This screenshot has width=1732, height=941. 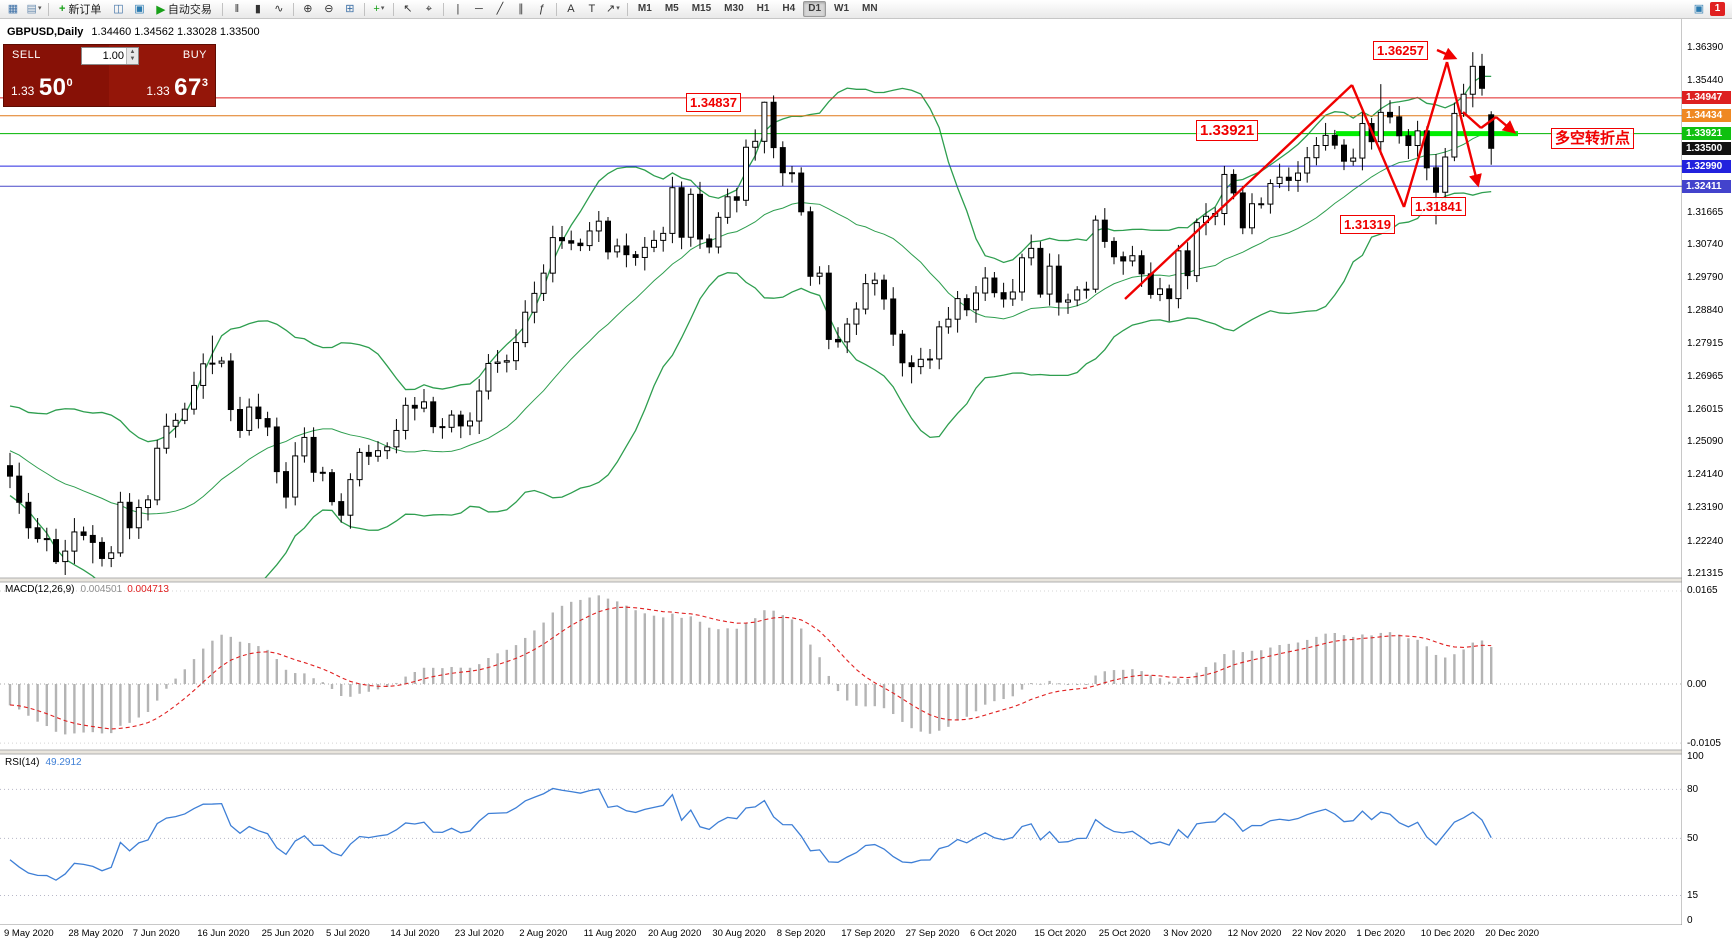 What do you see at coordinates (613, 9) in the screenshot?
I see `arrows-icon: ↗ ▾` at bounding box center [613, 9].